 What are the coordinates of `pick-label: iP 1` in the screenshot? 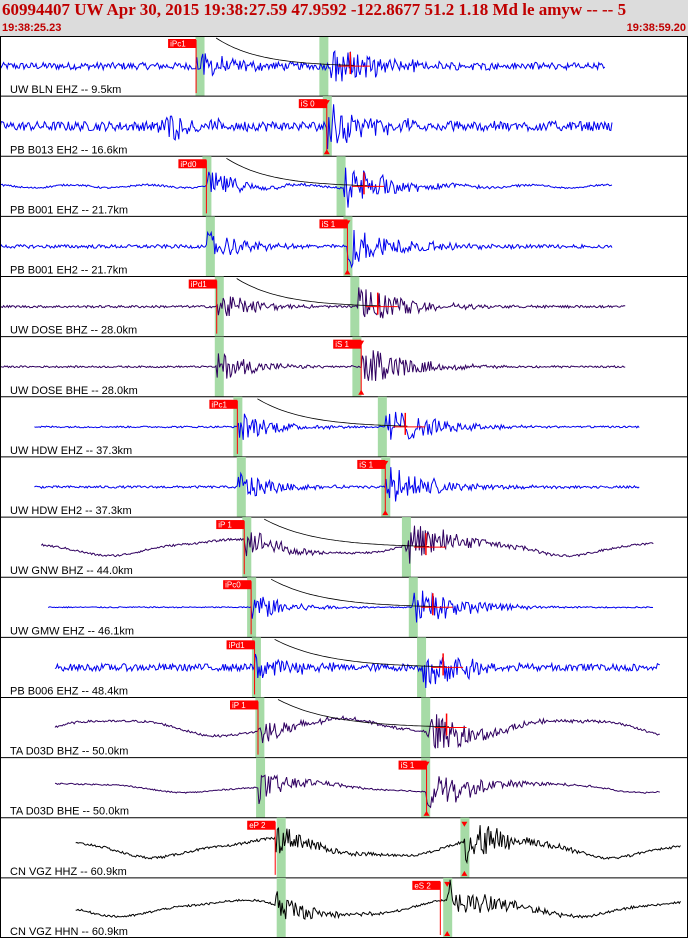 It's located at (225, 525).